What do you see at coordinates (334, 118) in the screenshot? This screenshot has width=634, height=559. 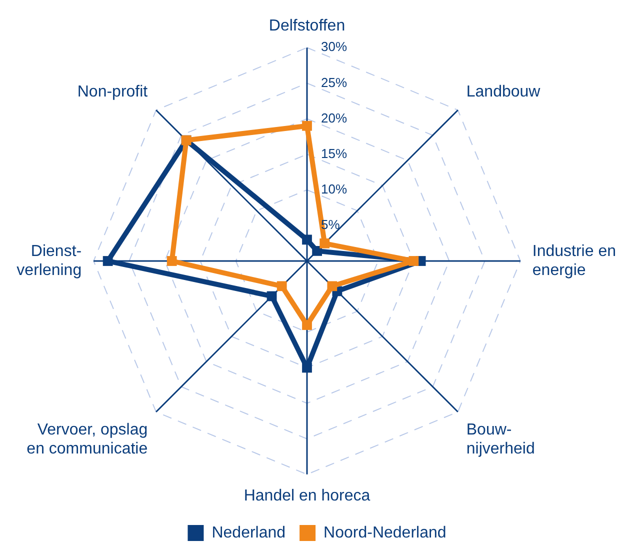 I see `y-tick-label: 20%` at bounding box center [334, 118].